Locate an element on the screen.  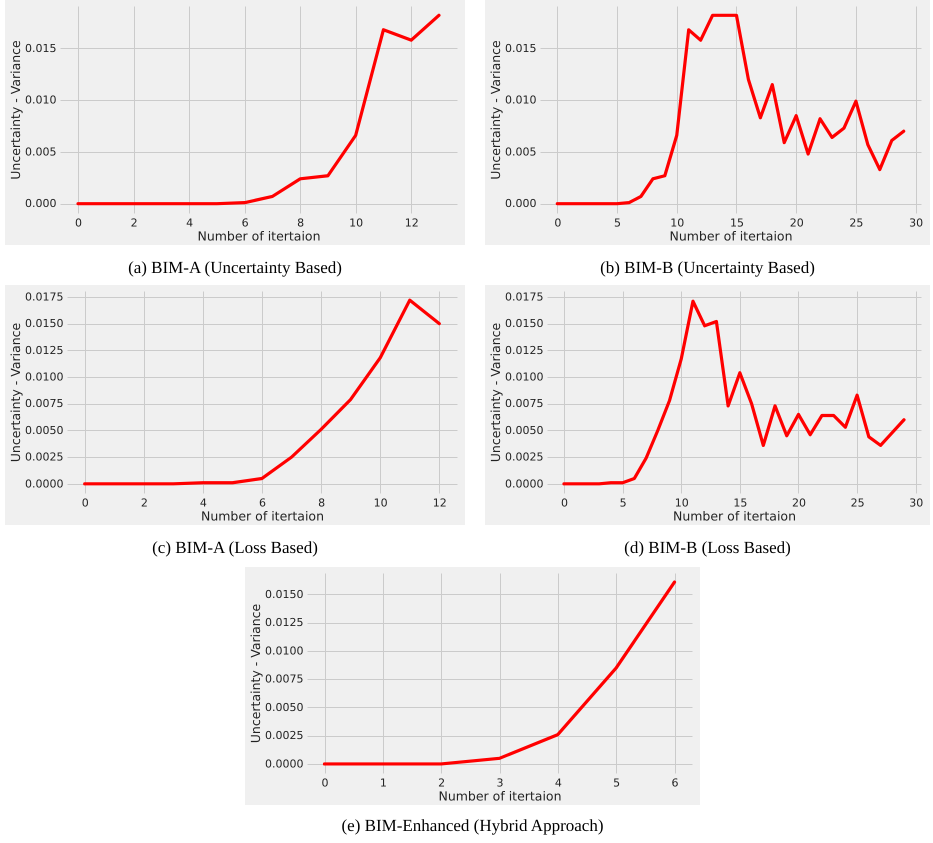
text: (e) BIM-Enhanced (Hybrid Approach) is located at coordinates (472, 826).